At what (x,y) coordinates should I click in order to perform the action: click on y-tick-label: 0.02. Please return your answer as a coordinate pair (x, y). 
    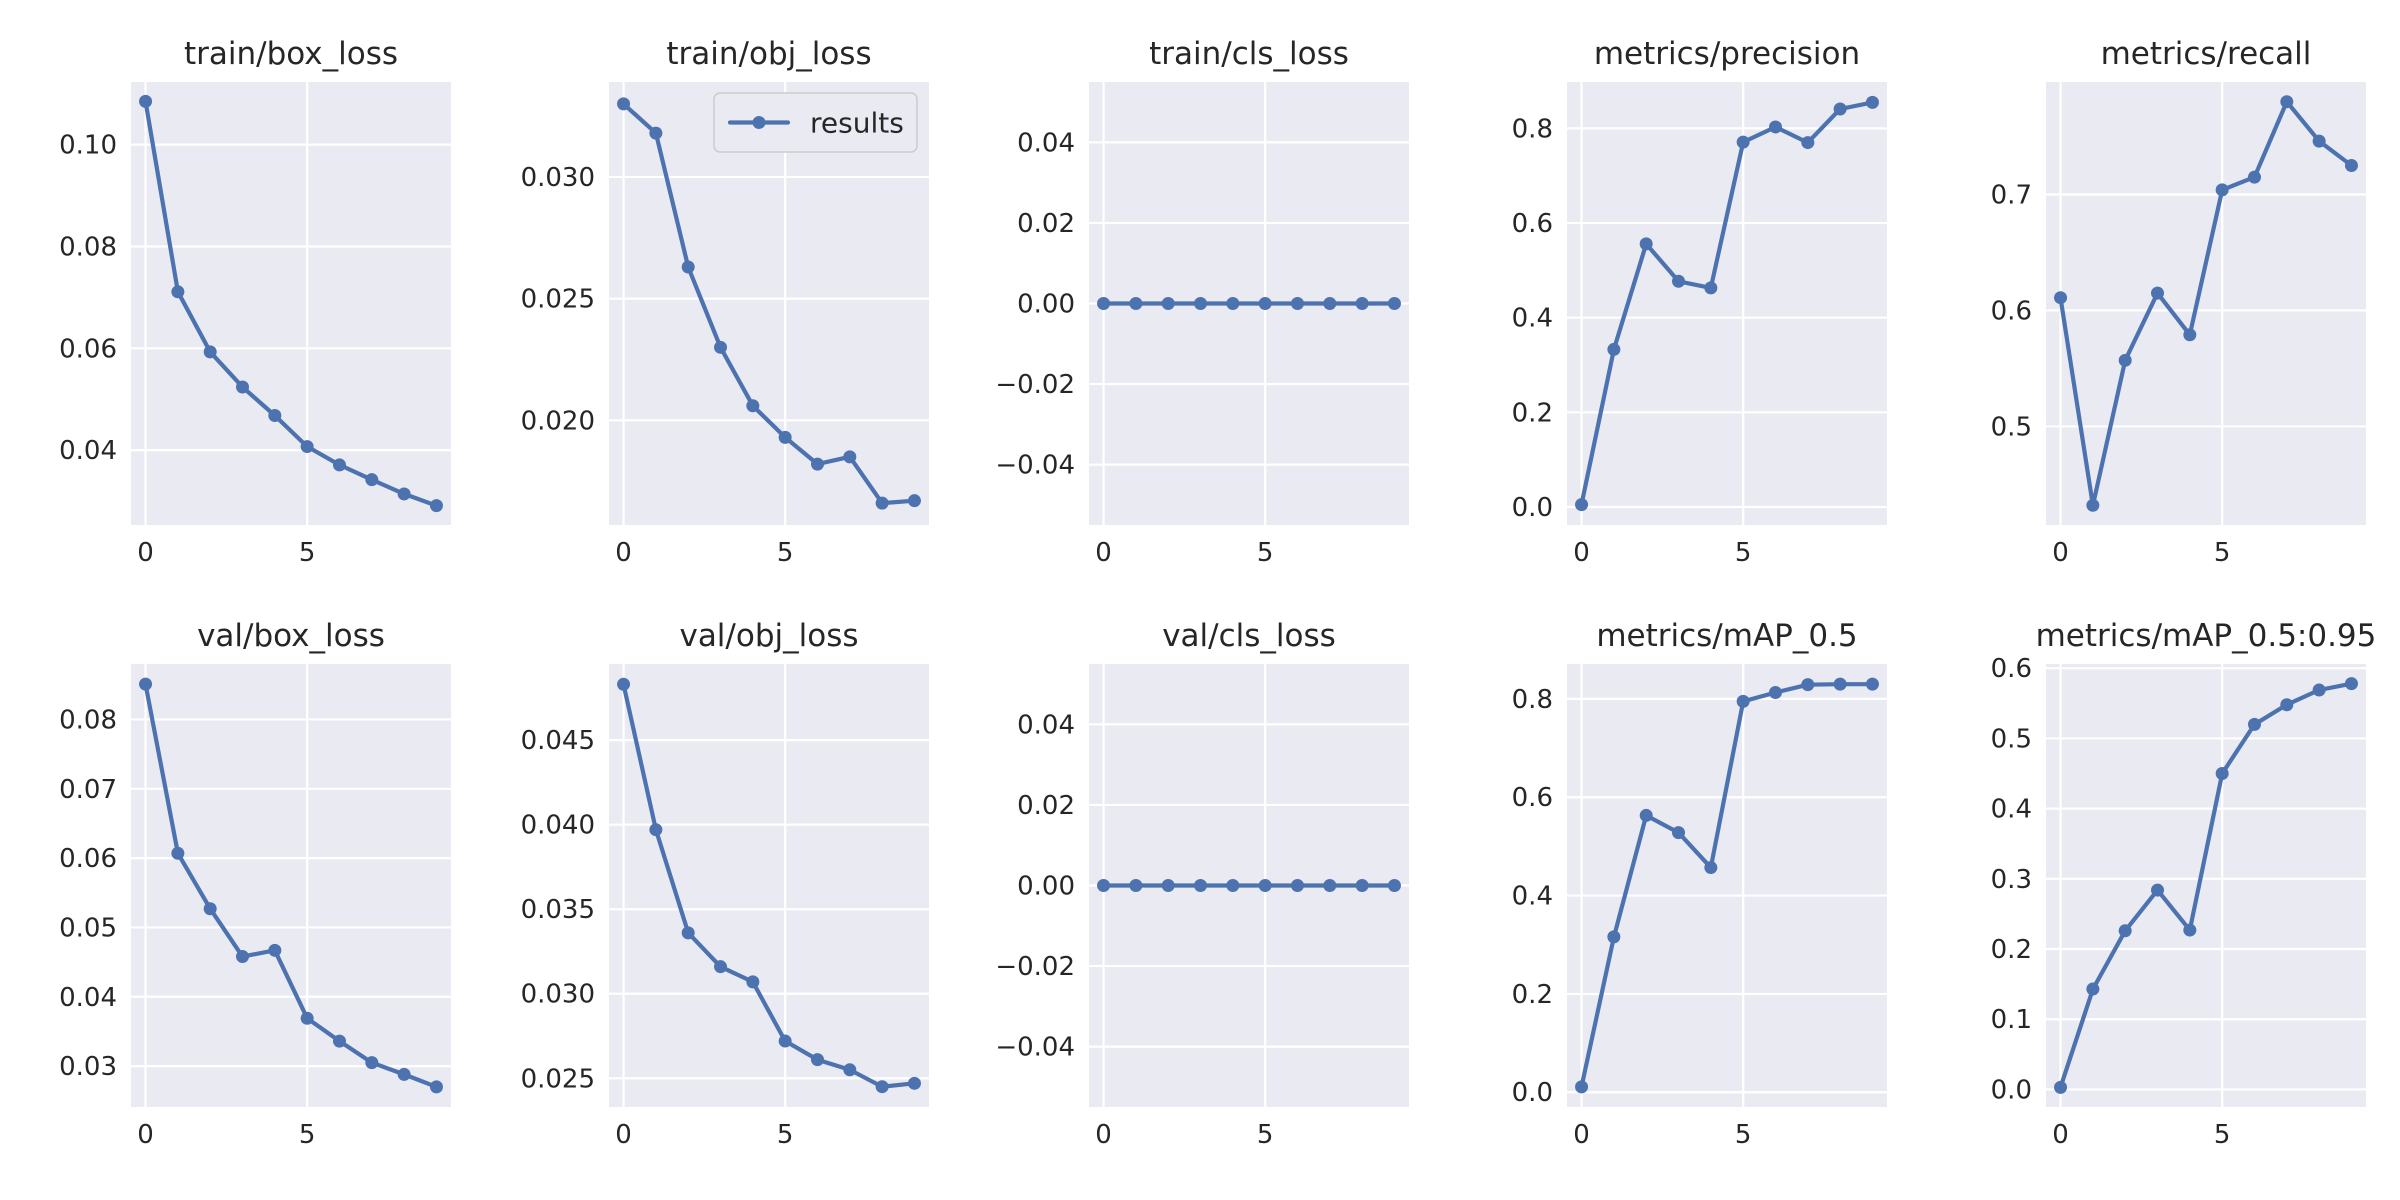
    Looking at the image, I should click on (1046, 224).